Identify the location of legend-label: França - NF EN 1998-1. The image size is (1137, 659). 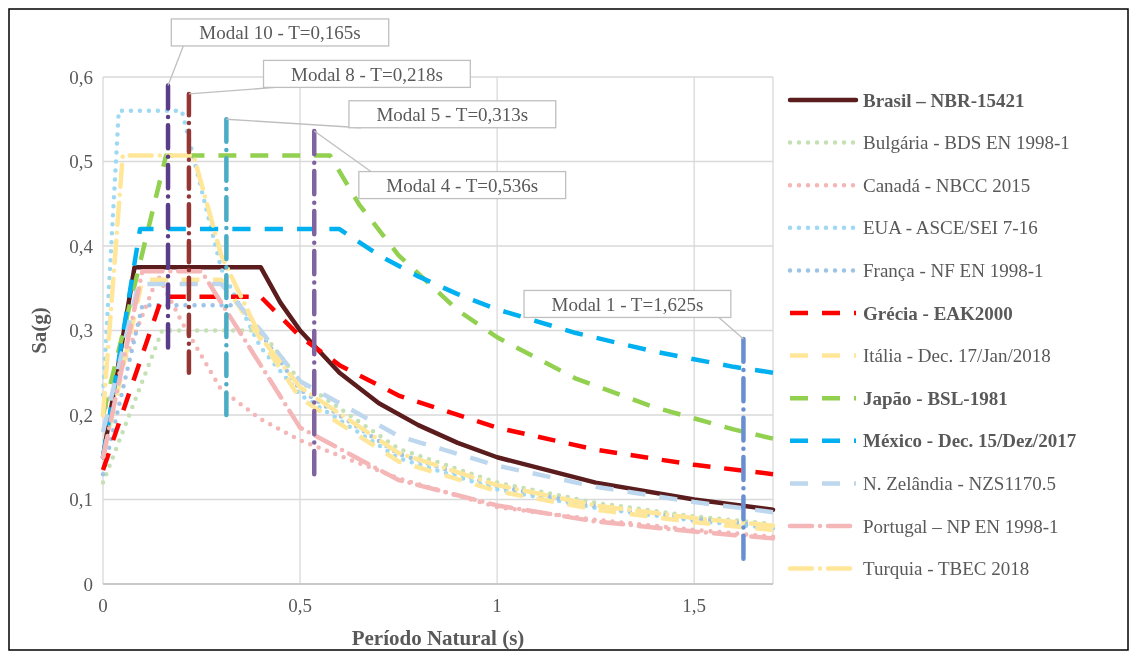
(953, 271).